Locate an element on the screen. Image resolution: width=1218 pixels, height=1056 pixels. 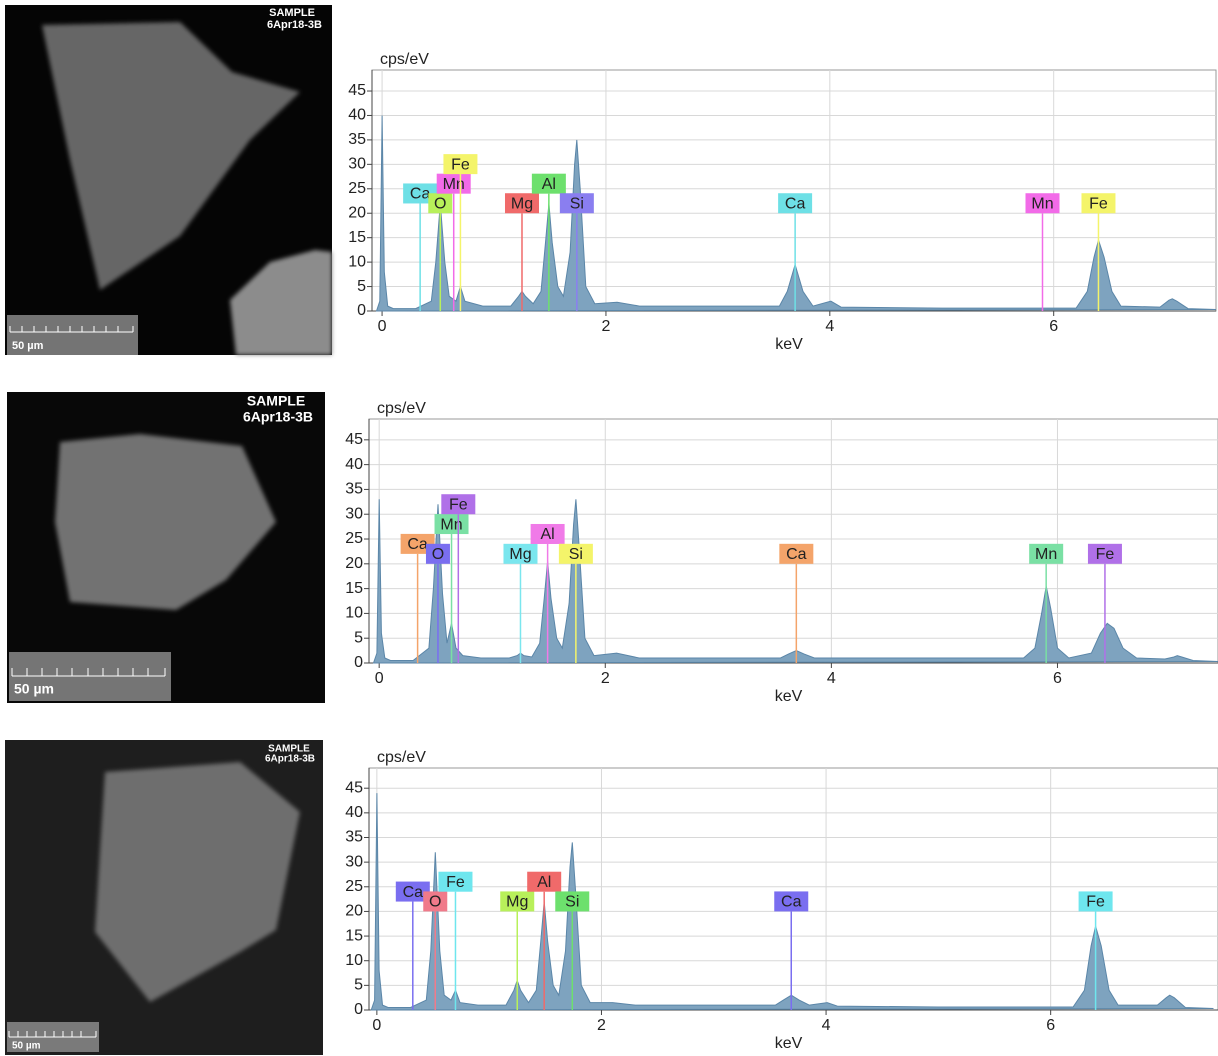
scale-box is located at coordinates (72, 335).